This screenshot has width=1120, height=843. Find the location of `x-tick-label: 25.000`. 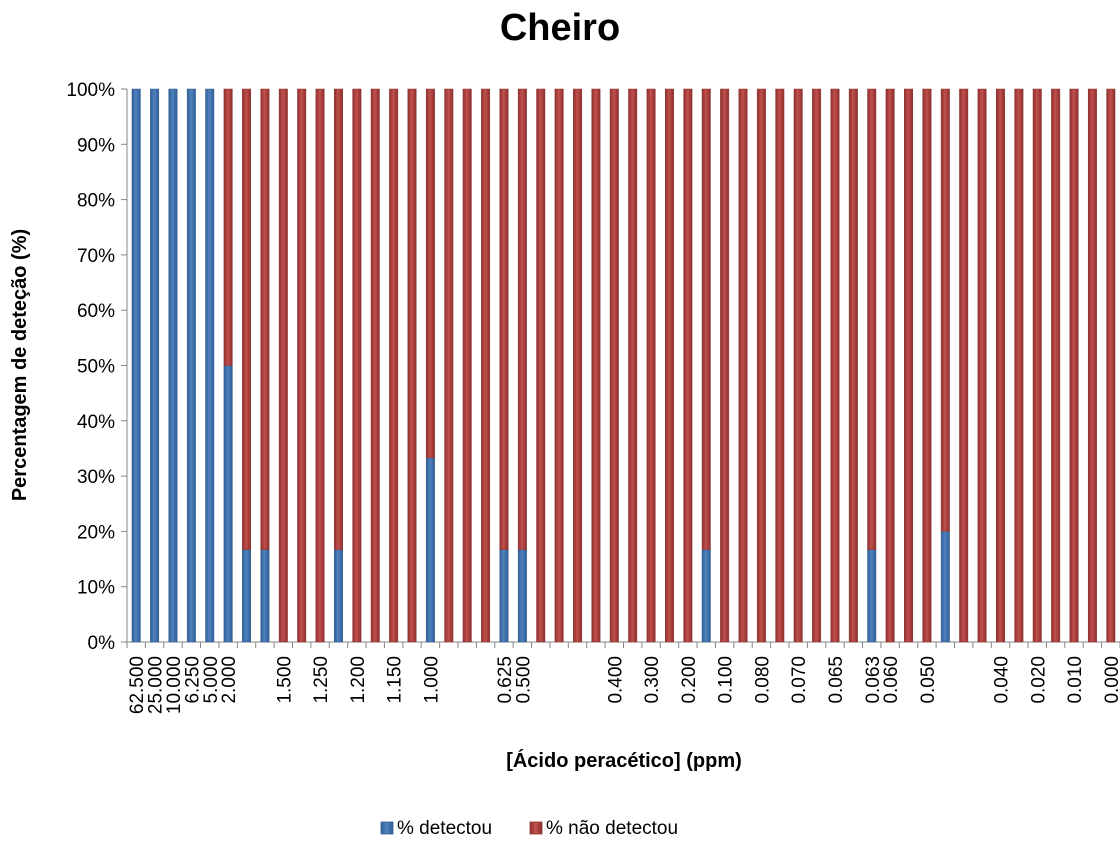

x-tick-label: 25.000 is located at coordinates (156, 685).